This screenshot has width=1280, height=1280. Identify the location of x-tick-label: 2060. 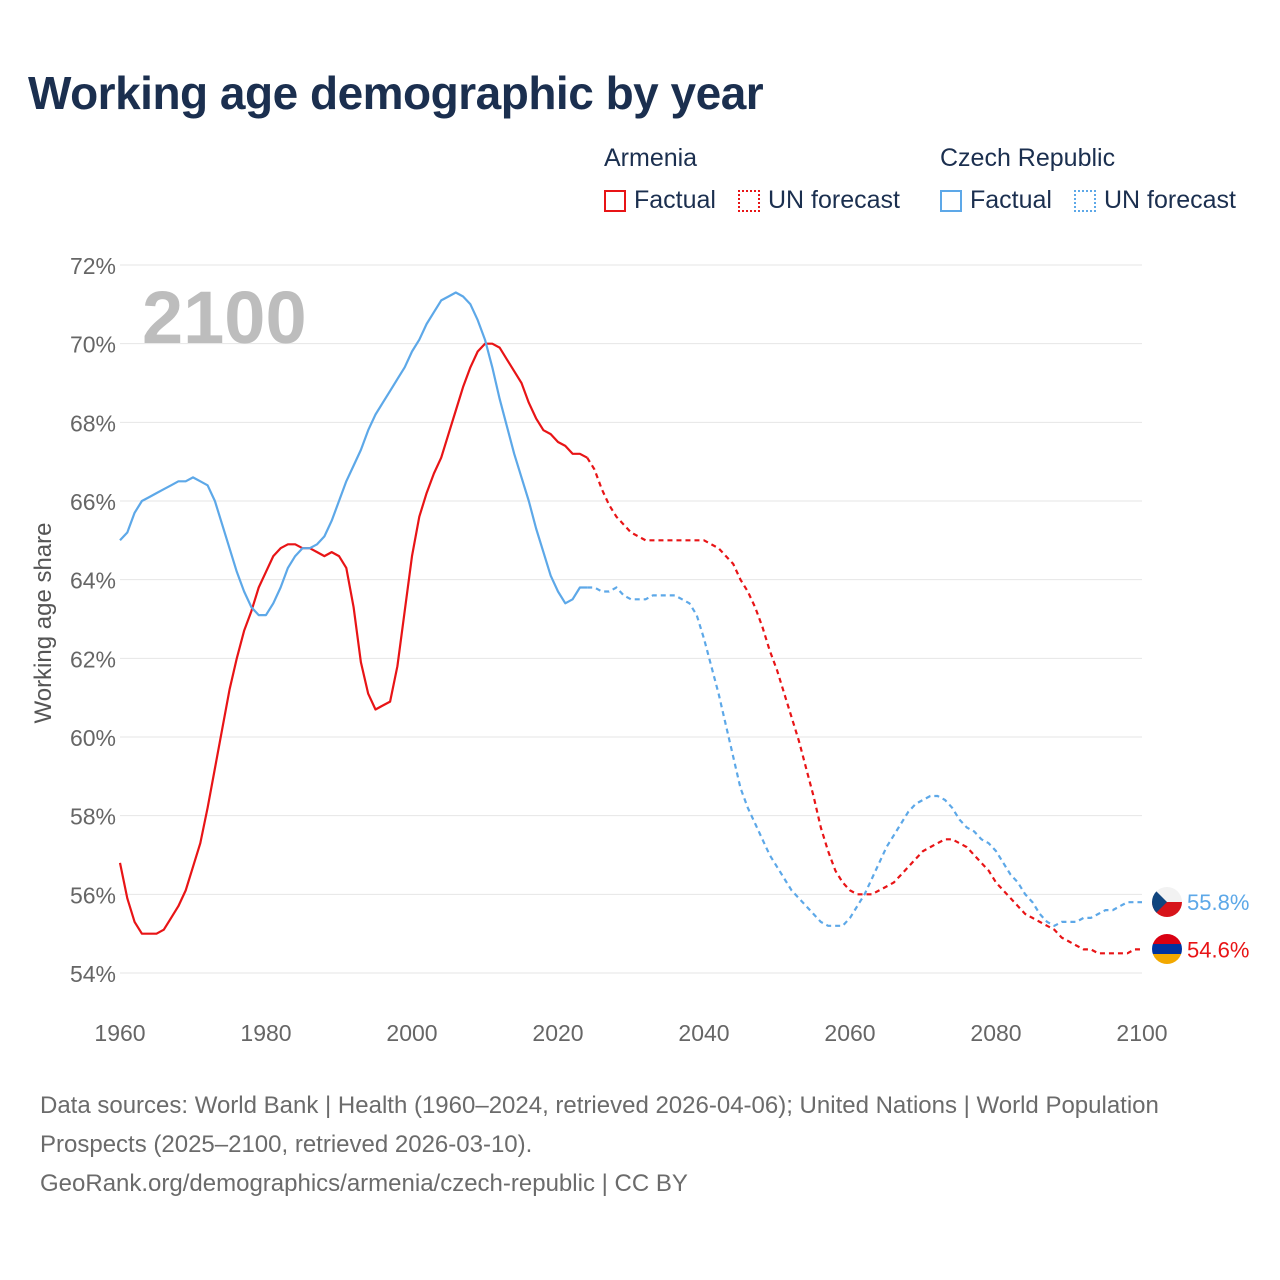
(849, 1033).